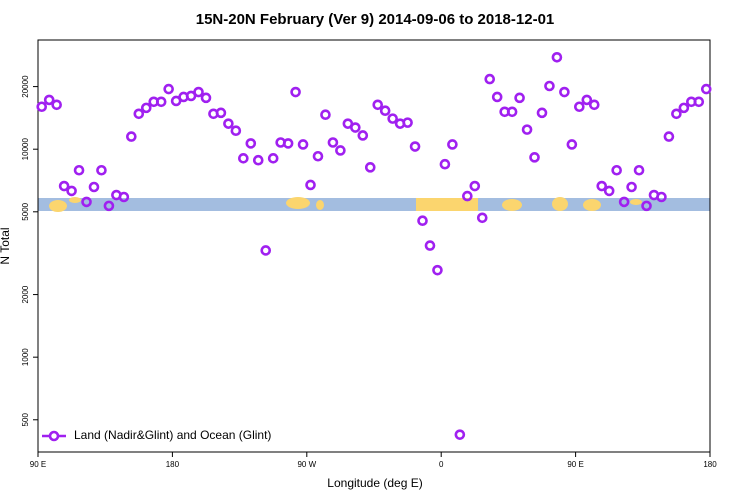 This screenshot has height=500, width=750. I want to click on x-tick-label: 90 W, so click(306, 464).